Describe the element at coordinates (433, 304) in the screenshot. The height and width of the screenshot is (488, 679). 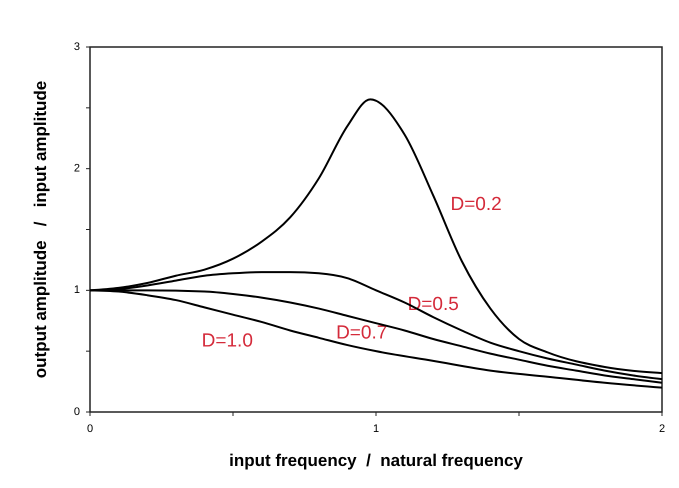
I see `series-label: D=0.5` at that location.